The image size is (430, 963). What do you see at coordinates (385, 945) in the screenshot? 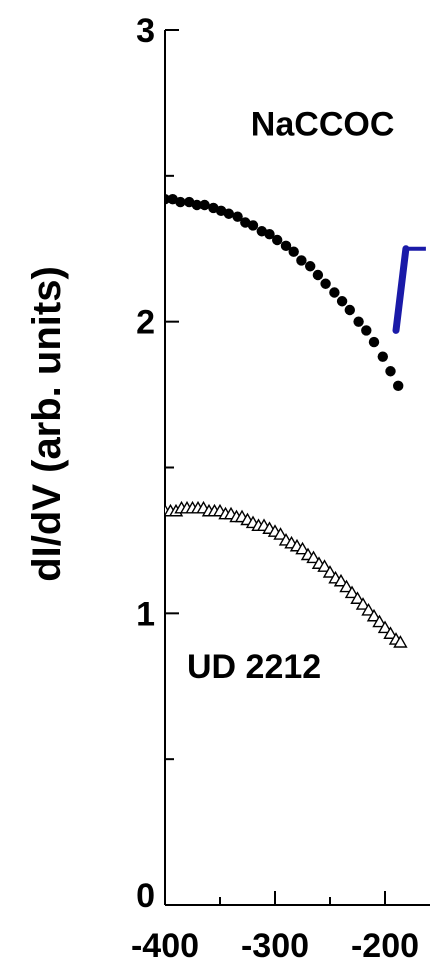
I see `x-tick-label: -200` at bounding box center [385, 945].